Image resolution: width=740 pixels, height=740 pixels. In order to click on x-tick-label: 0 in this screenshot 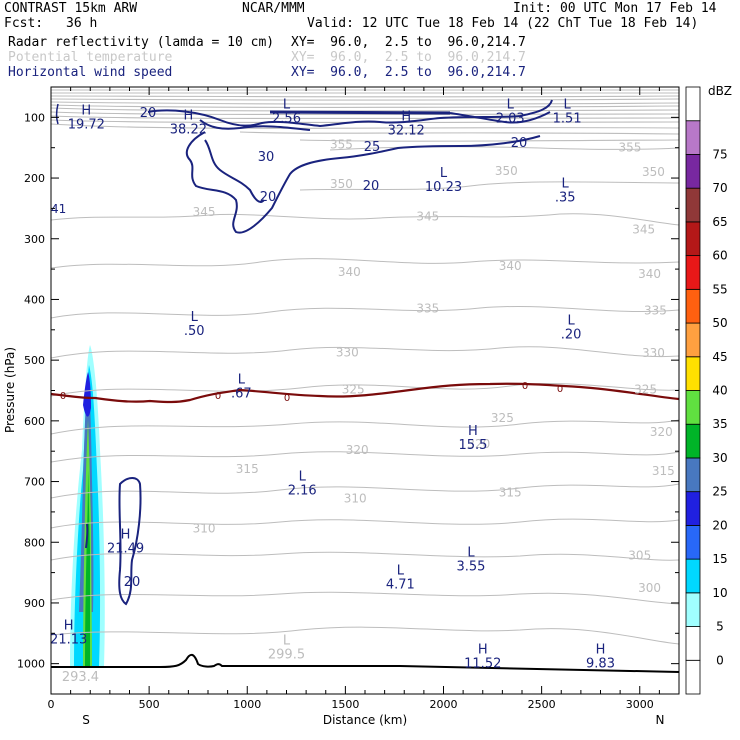, I will do `click(51, 704)`.